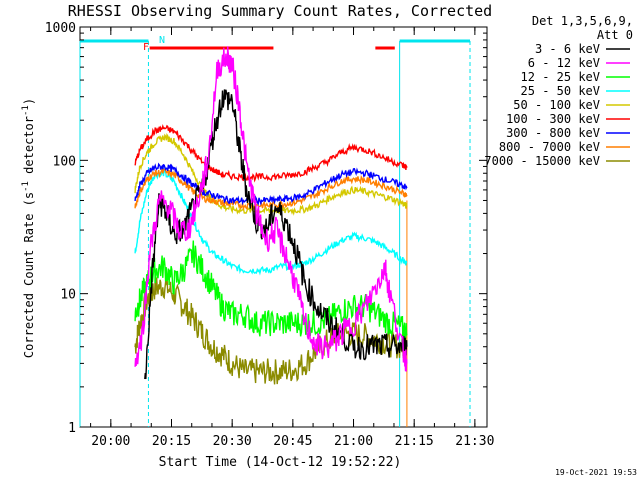  I want to click on legend-header-line1: Det 1,3,5,6,9,, so click(582, 21).